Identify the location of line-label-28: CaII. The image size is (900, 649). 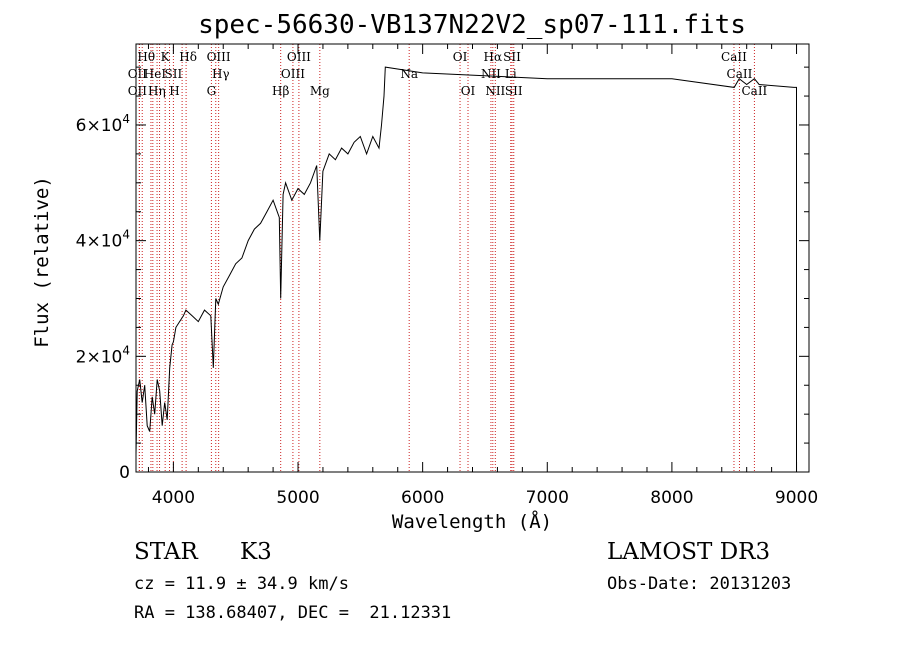
(734, 57).